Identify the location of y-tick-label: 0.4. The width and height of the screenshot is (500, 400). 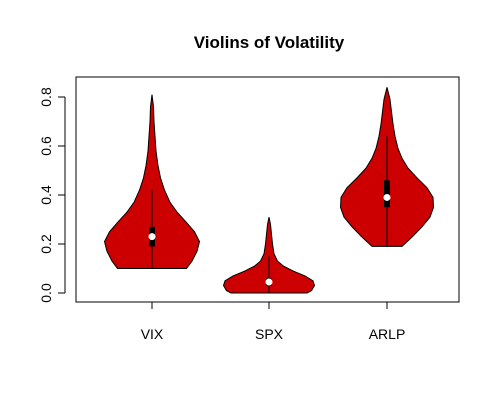
(46, 195).